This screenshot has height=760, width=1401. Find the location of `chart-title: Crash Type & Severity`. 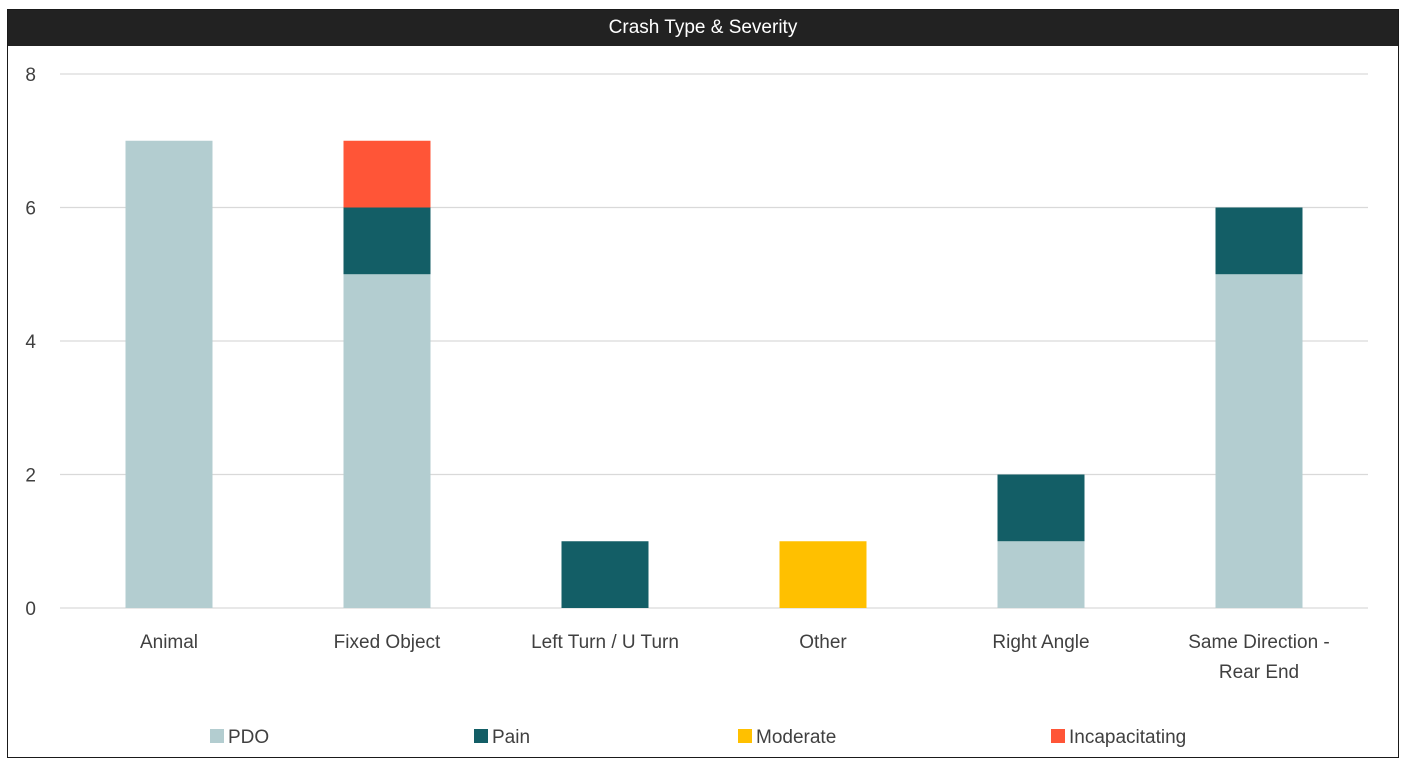

chart-title: Crash Type & Severity is located at coordinates (703, 28).